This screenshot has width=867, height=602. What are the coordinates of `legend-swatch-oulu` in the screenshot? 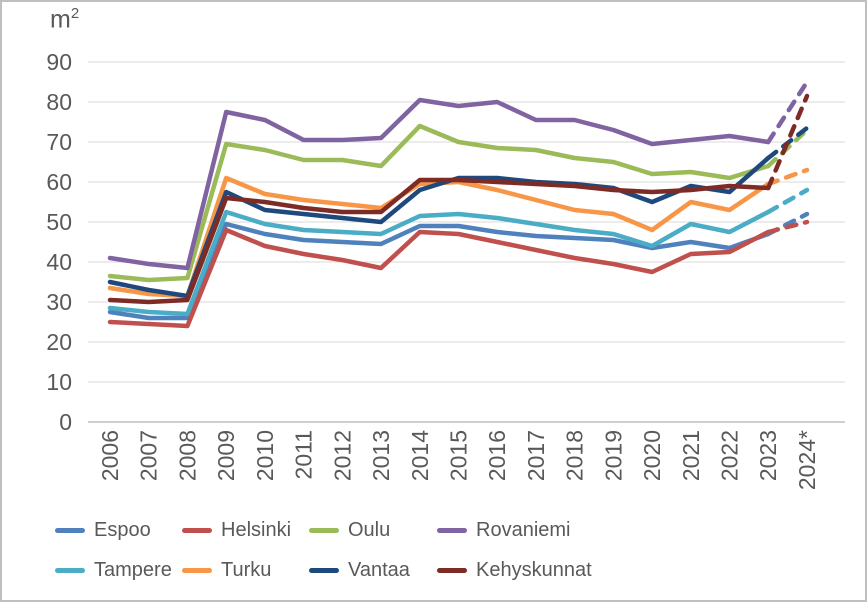 It's located at (324, 530).